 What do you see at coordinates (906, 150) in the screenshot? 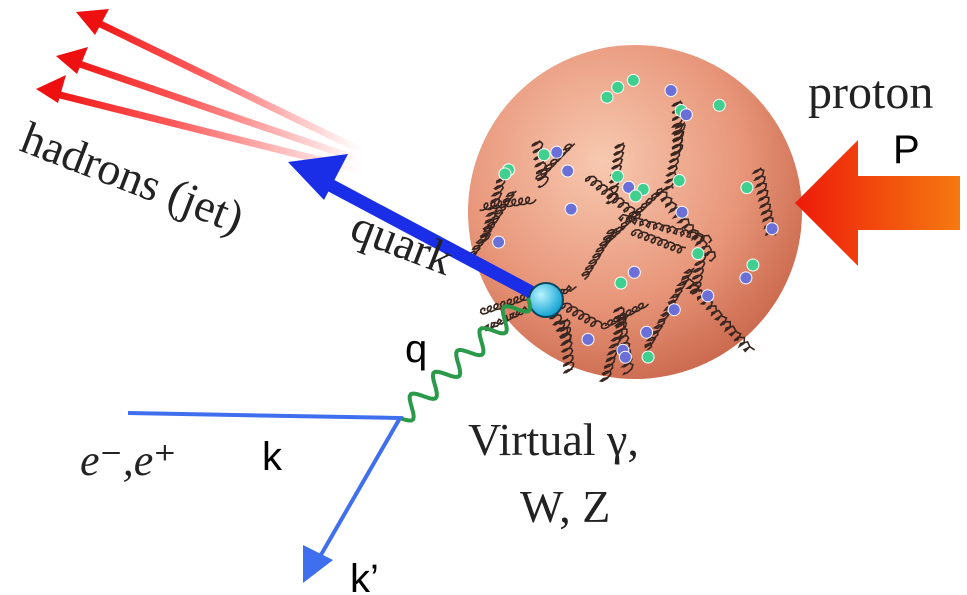
I see `proton-symbol: P` at bounding box center [906, 150].